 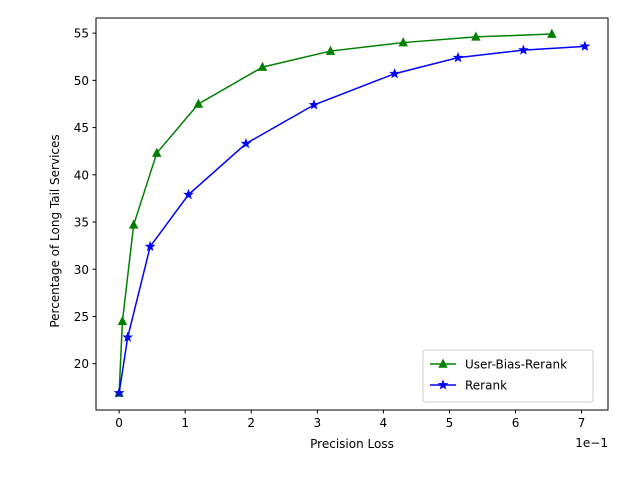 I want to click on x-tick-label: 3, so click(x=317, y=423).